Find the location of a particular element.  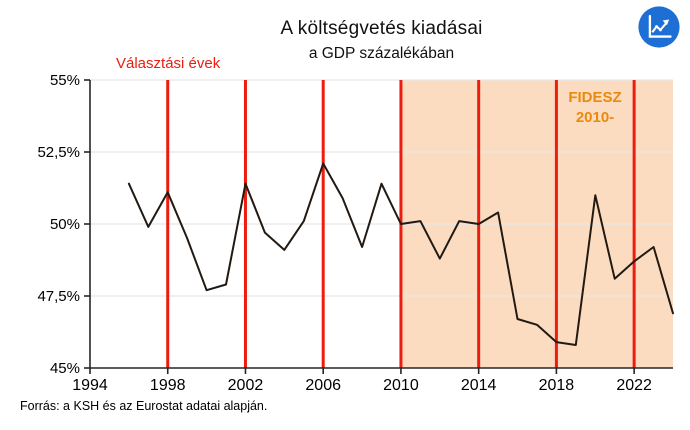

y-tick-label: 55% is located at coordinates (65, 80).